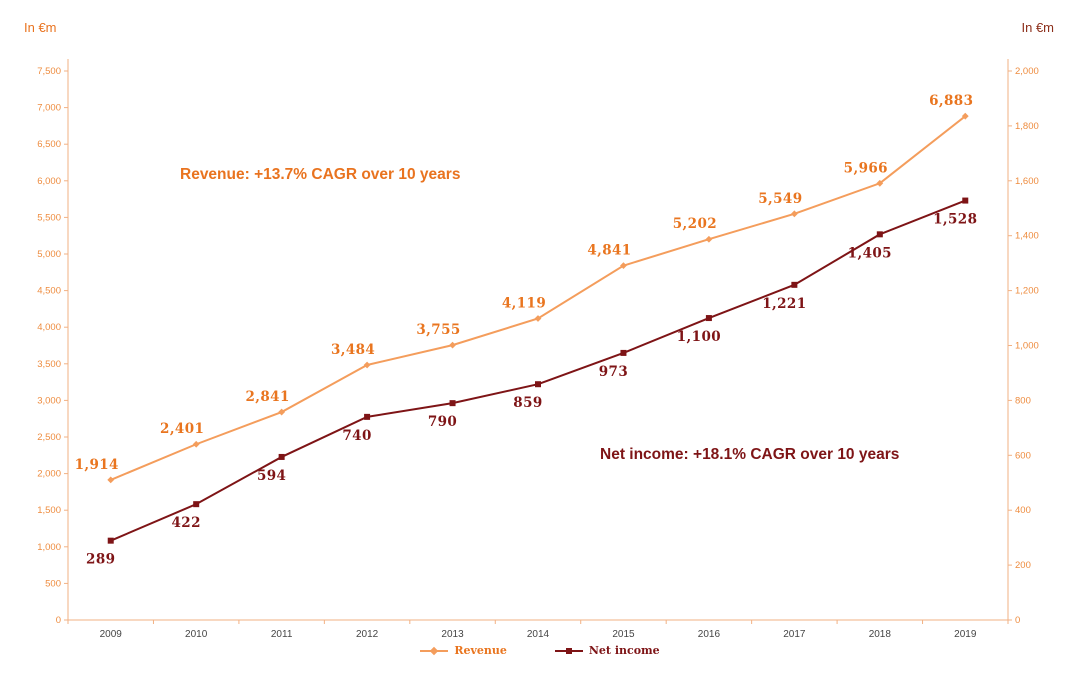 This screenshot has height=677, width=1080. What do you see at coordinates (185, 523) in the screenshot?
I see `svg-text: 422` at bounding box center [185, 523].